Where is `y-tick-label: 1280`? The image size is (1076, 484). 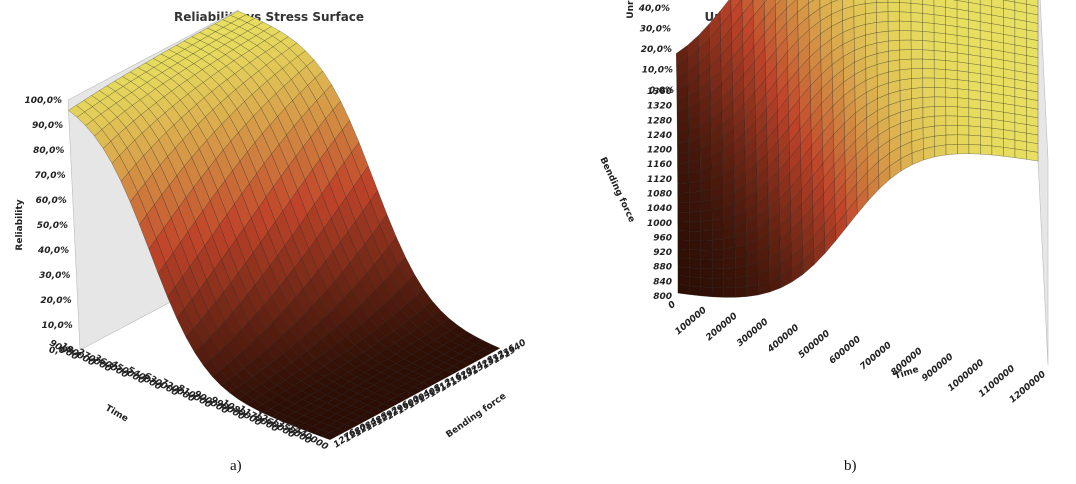
y-tick-label: 1280 is located at coordinates (659, 121).